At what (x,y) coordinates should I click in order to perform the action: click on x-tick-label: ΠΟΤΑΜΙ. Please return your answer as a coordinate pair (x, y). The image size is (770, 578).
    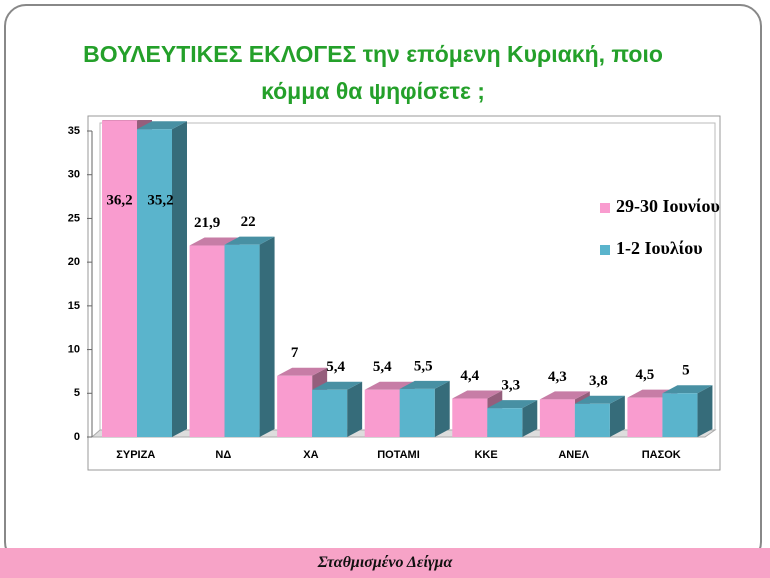
    Looking at the image, I should click on (398, 455).